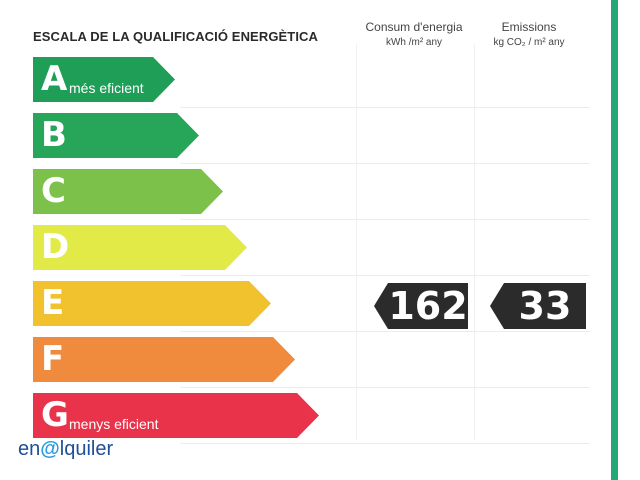 The width and height of the screenshot is (640, 480). Describe the element at coordinates (53, 303) in the screenshot. I see `scale-band-letter: E` at that location.